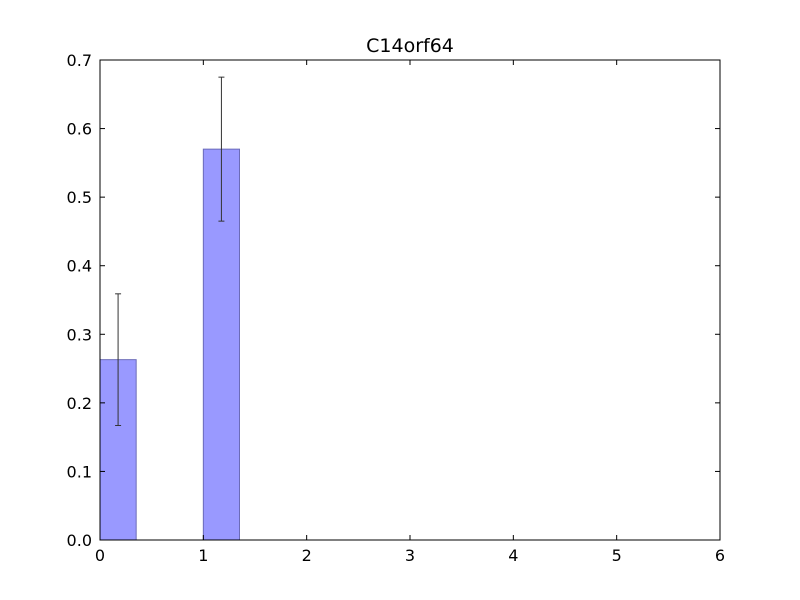 The height and width of the screenshot is (600, 800). Describe the element at coordinates (100, 555) in the screenshot. I see `x-tick-label: 0` at that location.